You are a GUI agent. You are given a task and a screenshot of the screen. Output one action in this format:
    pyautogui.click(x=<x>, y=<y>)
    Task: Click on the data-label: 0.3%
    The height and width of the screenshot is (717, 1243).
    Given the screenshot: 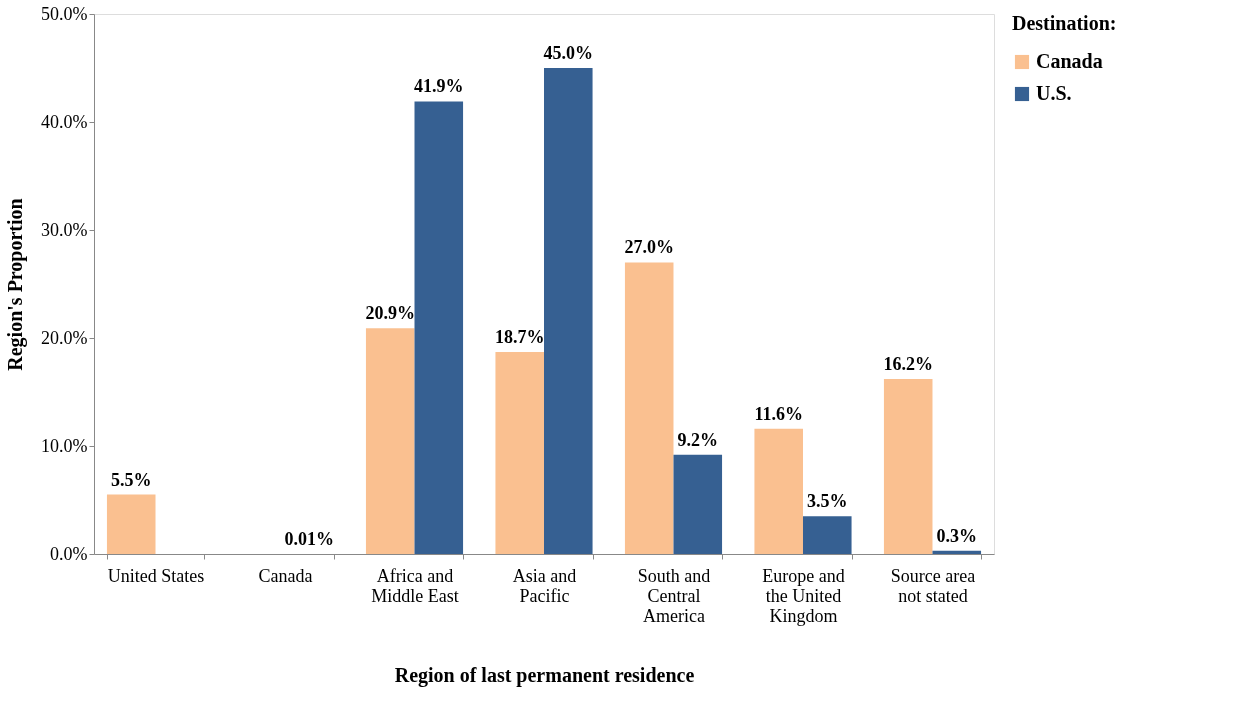 What is the action you would take?
    pyautogui.click(x=957, y=535)
    